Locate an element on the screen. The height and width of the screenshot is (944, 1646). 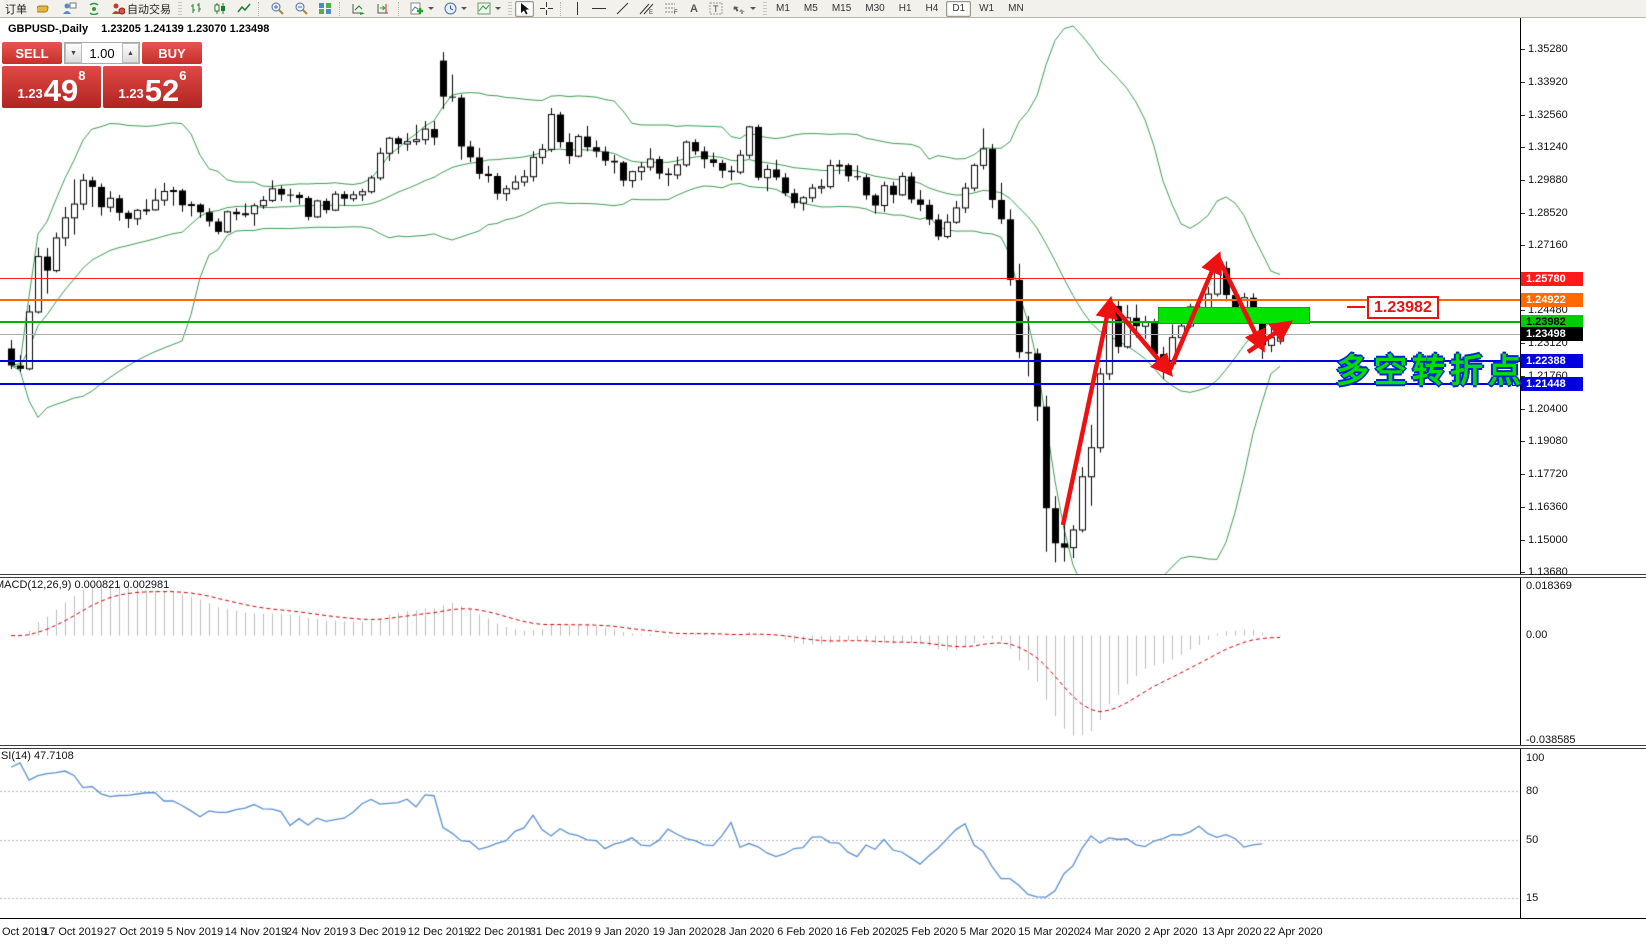
sell-button-label: SELL is located at coordinates (32, 53).